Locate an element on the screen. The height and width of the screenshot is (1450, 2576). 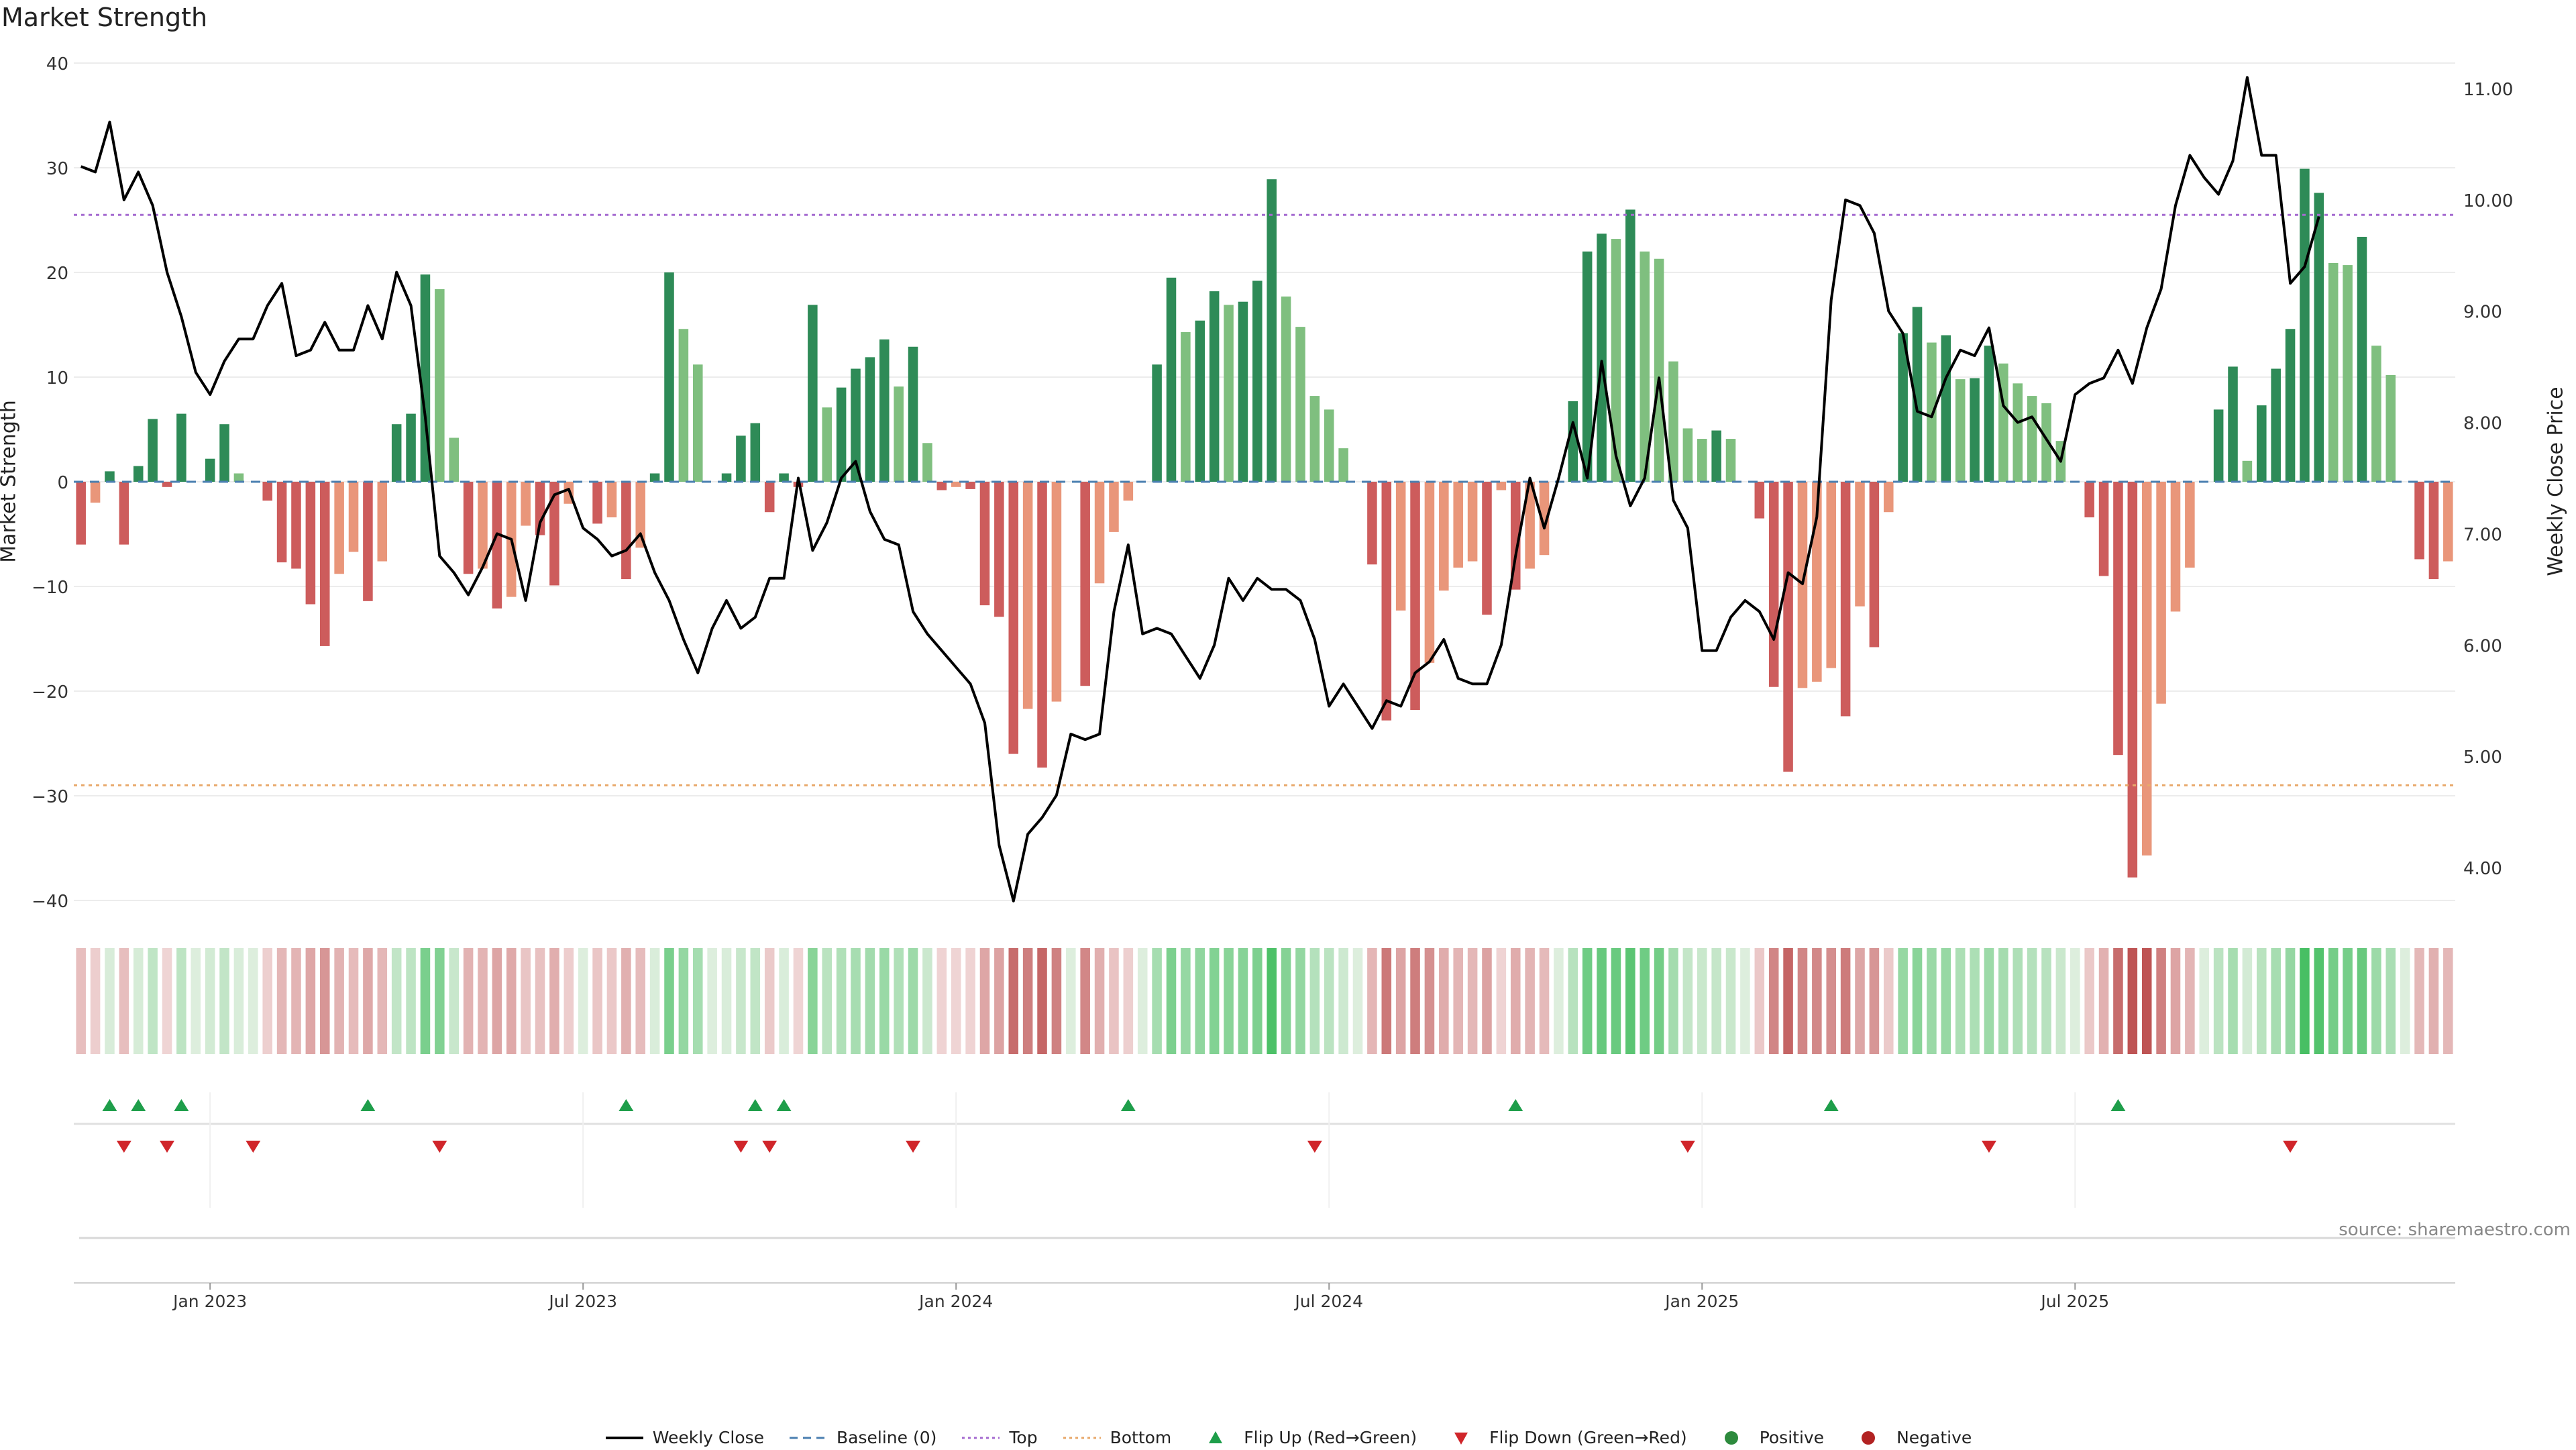
legend-label: Baseline (0) is located at coordinates (887, 1437).